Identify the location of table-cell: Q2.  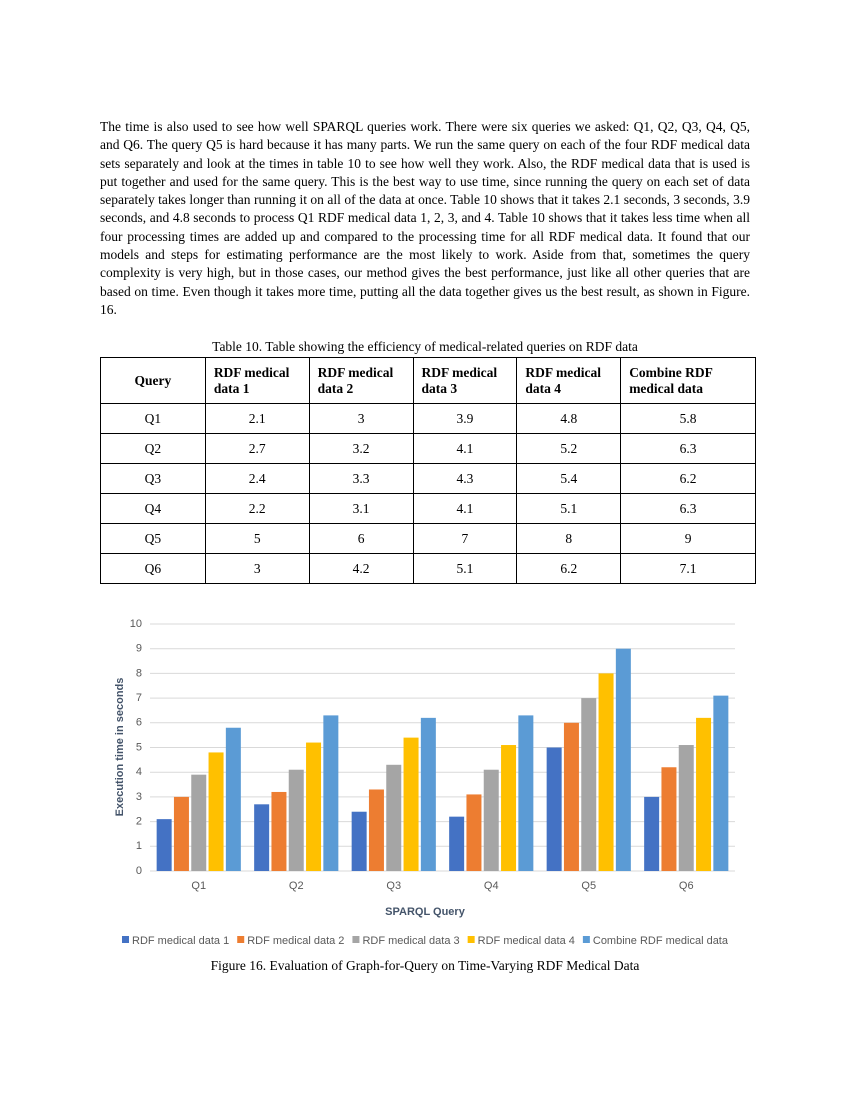
(153, 448).